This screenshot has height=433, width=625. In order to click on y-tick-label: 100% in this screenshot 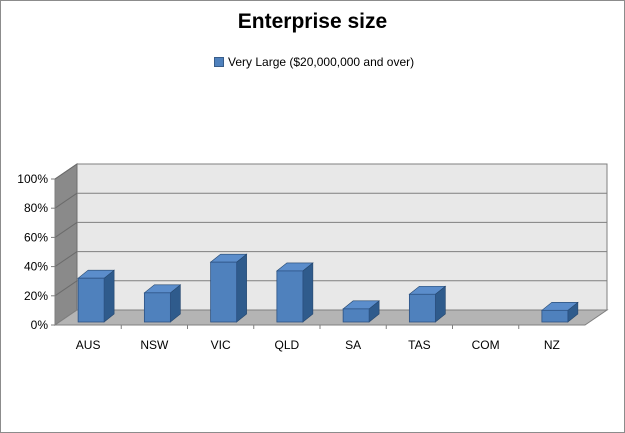, I will do `click(32, 179)`.